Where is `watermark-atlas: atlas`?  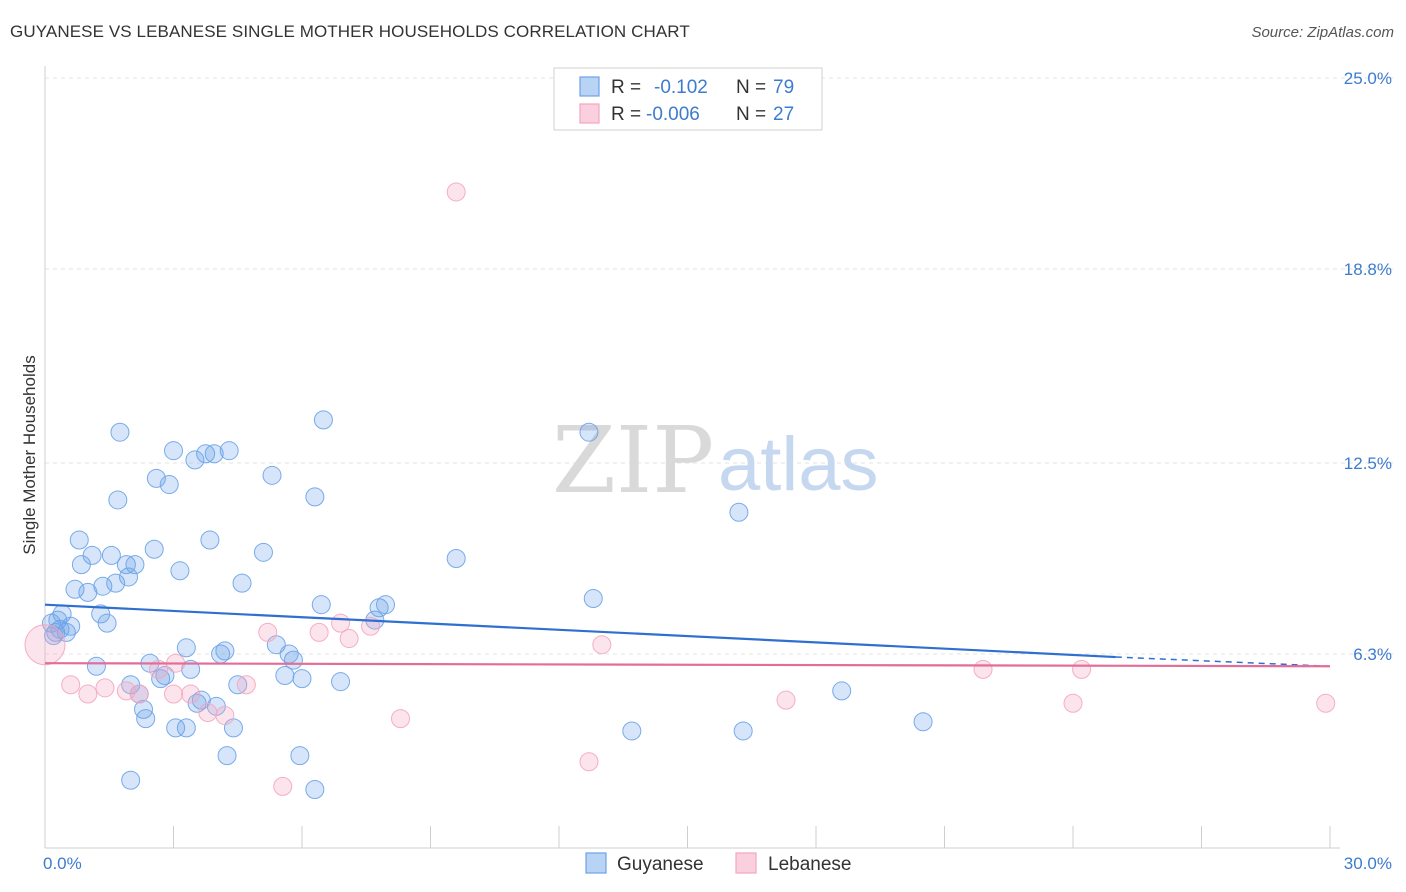 watermark-atlas: atlas is located at coordinates (798, 464).